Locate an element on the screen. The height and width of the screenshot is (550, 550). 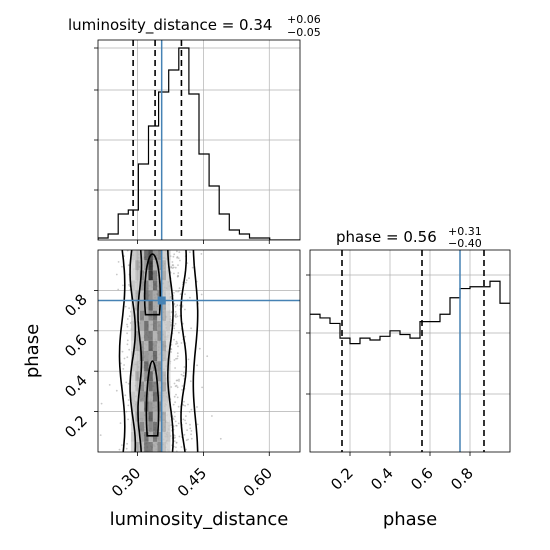
y-tick-label: 0.4 is located at coordinates (76, 386).